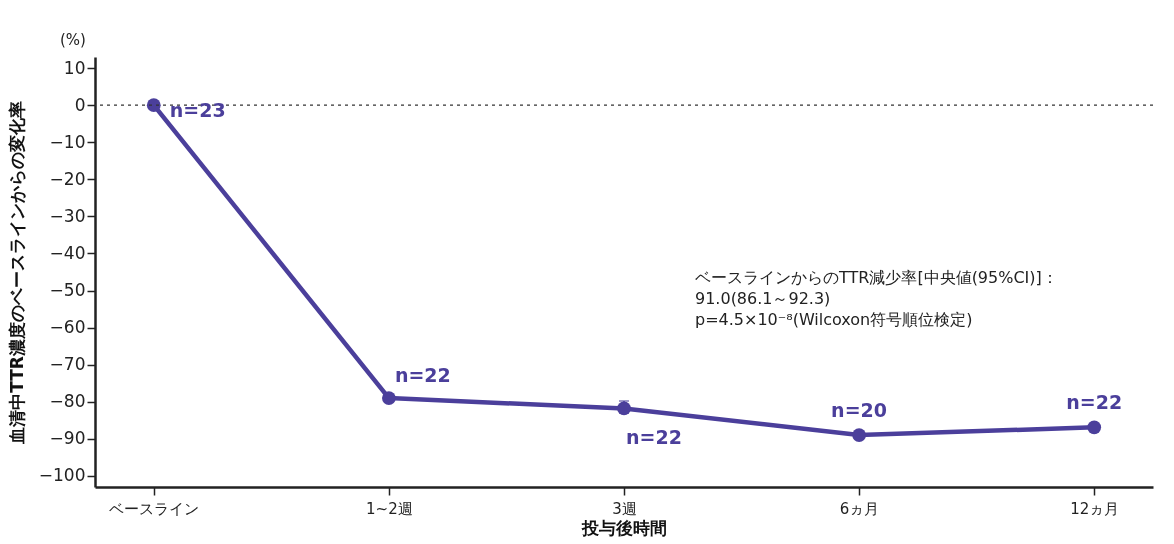 The image size is (1174, 544). Describe the element at coordinates (67, 290) in the screenshot. I see `y-tick-label: −50` at that location.